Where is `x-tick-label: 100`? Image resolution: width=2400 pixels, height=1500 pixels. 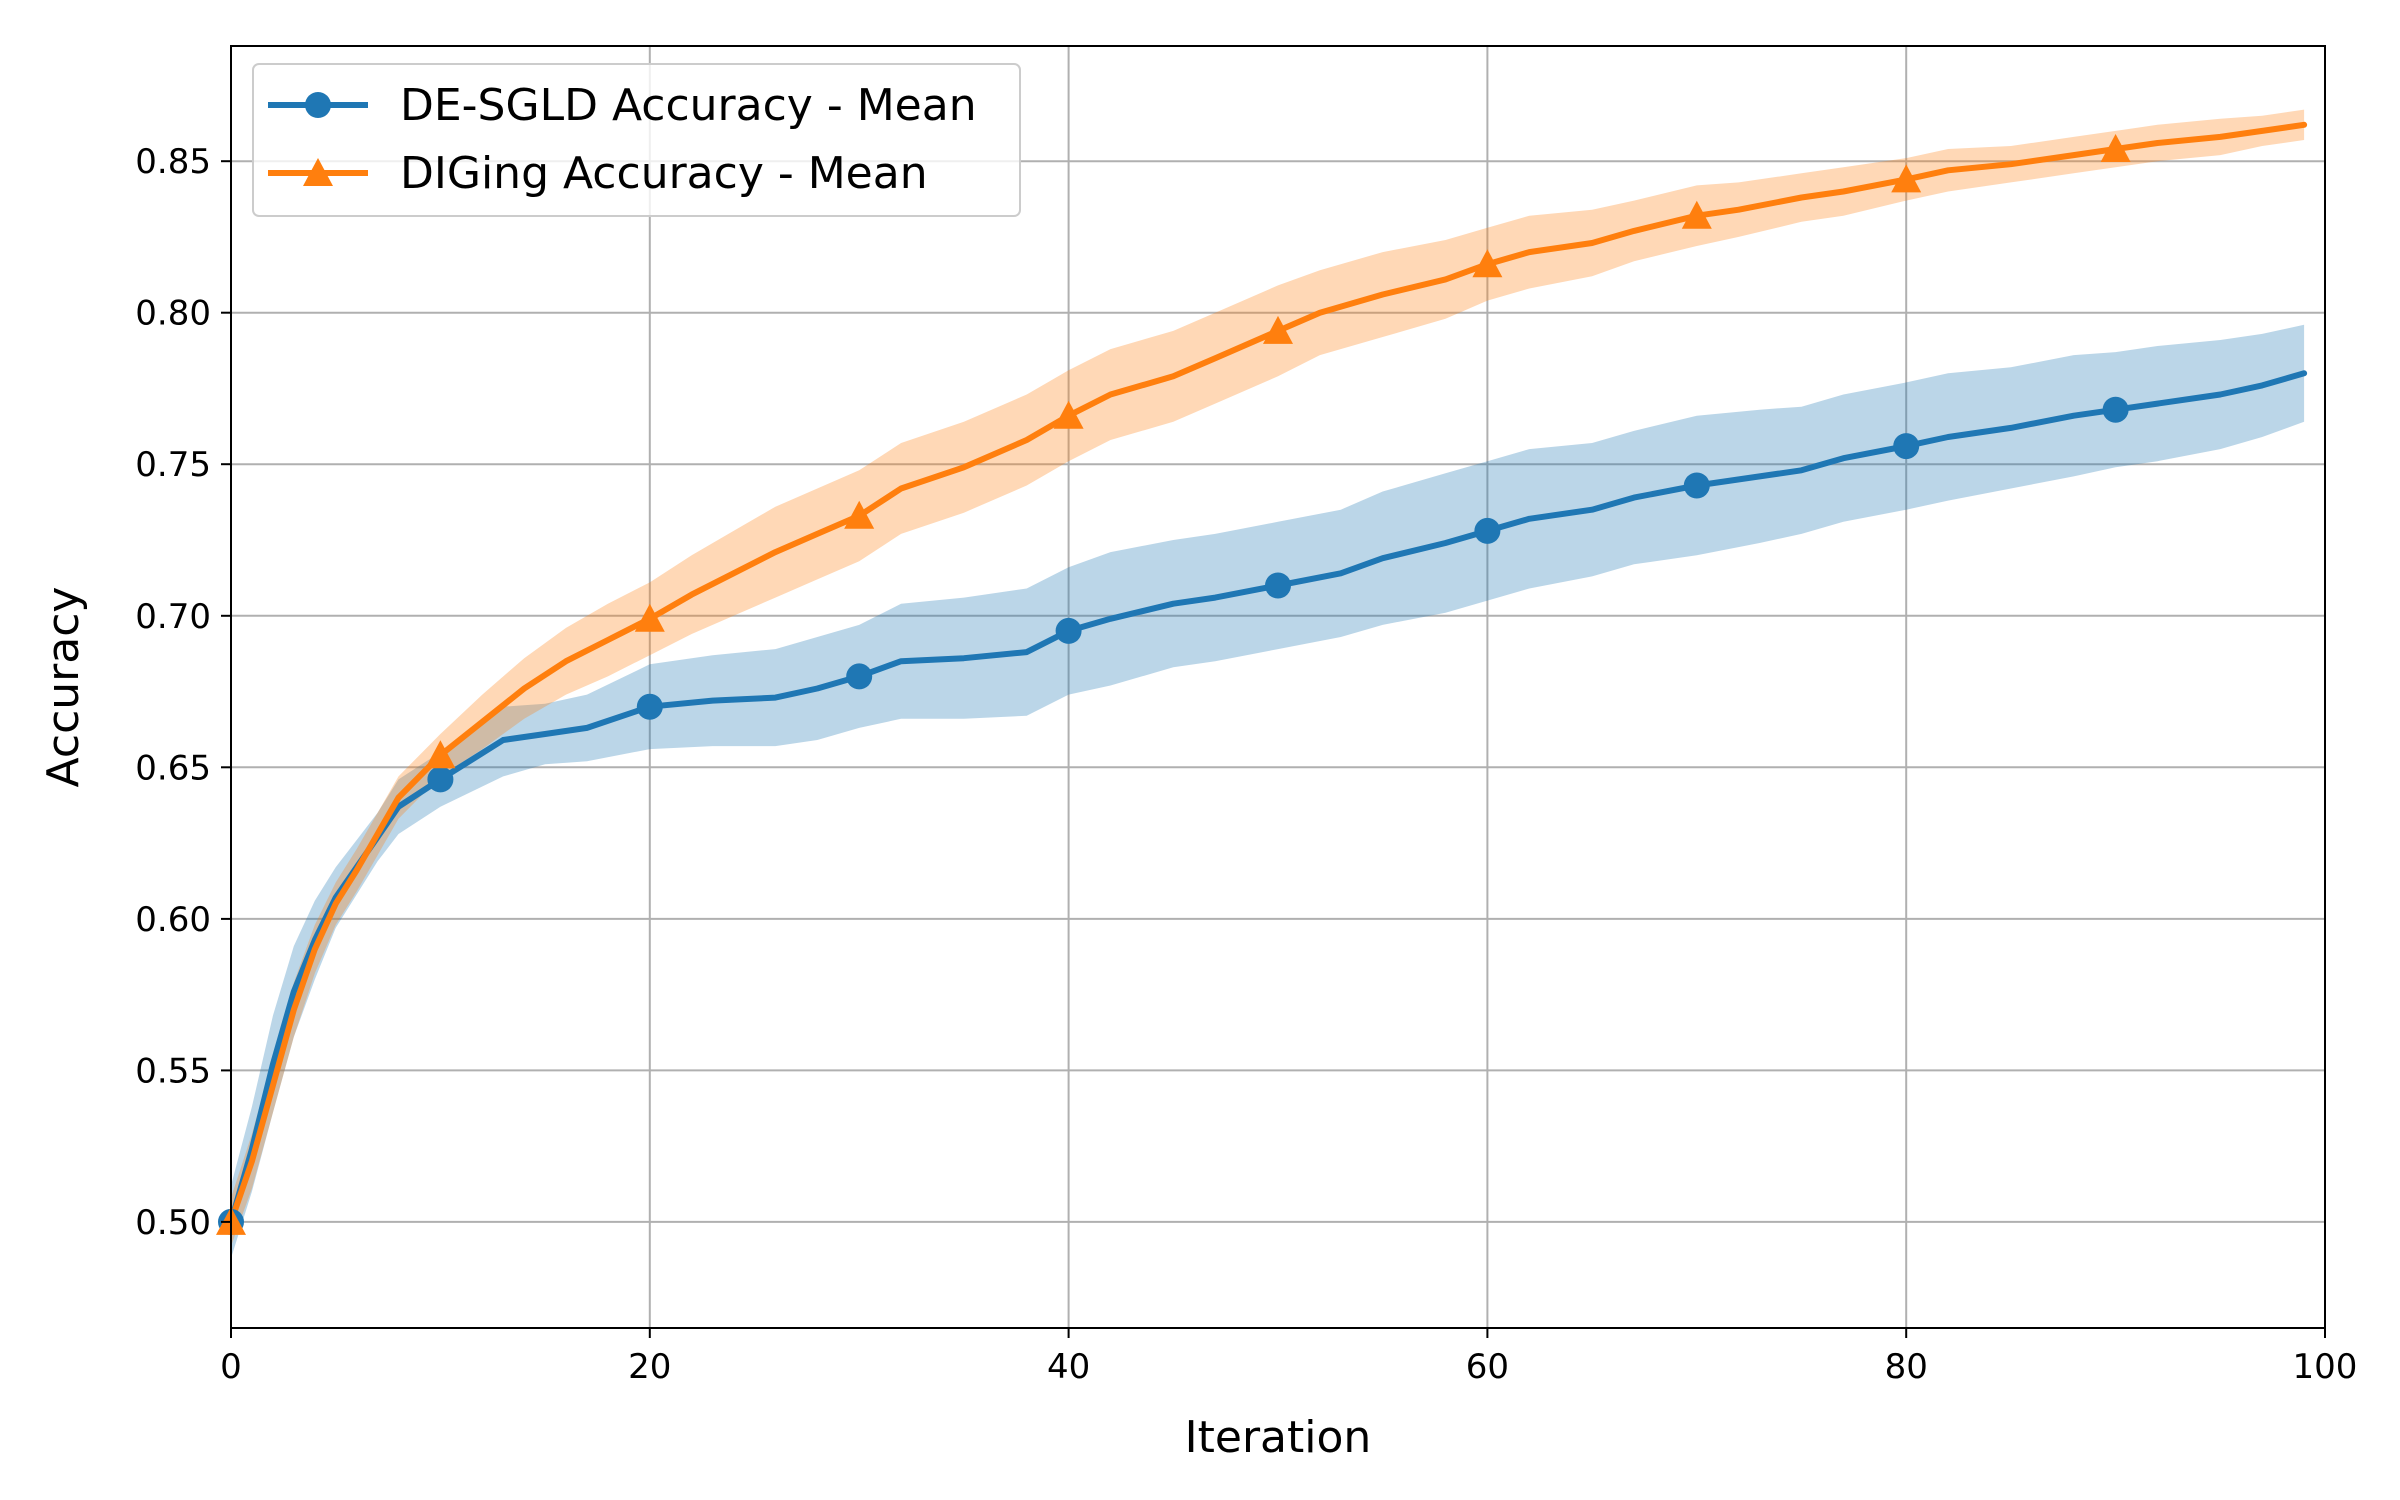
x-tick-label: 100 is located at coordinates (2325, 1367).